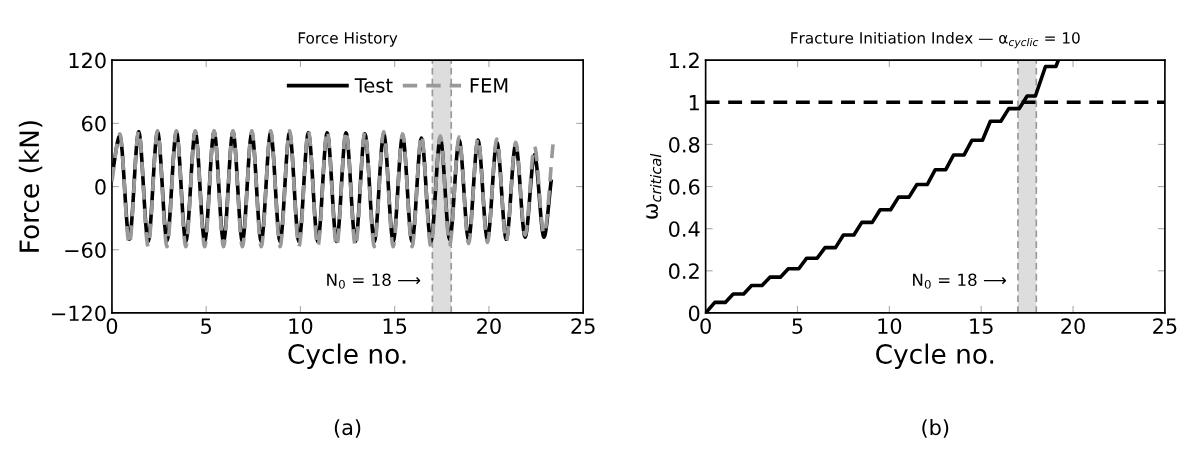 The height and width of the screenshot is (449, 1196). What do you see at coordinates (694, 103) in the screenshot?
I see `y-tick-label: 1` at bounding box center [694, 103].